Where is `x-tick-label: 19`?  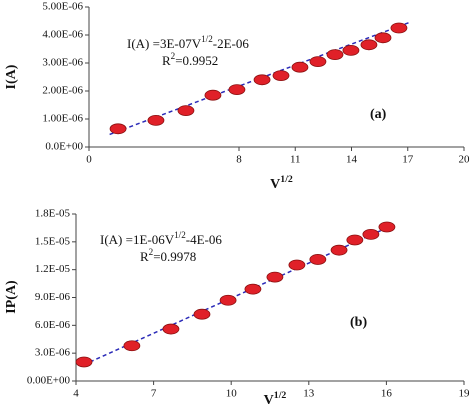 x-tick-label: 19 is located at coordinates (465, 394).